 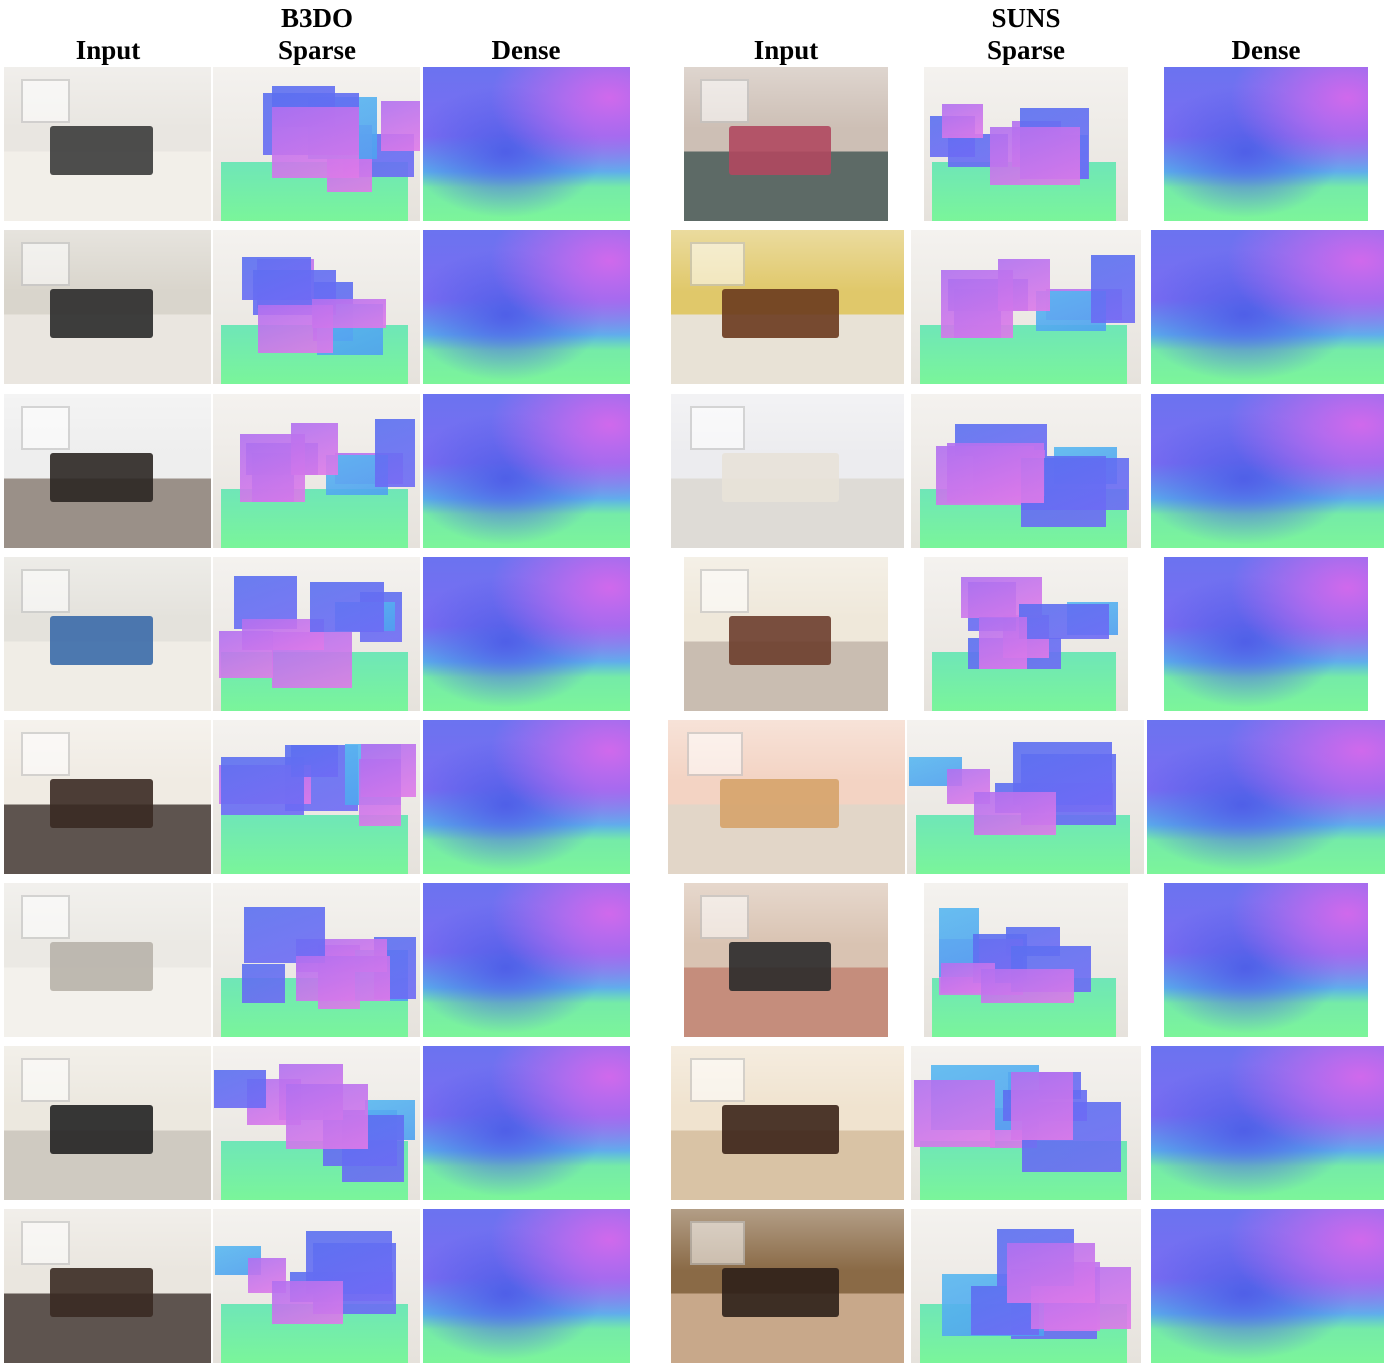 What do you see at coordinates (316, 18) in the screenshot?
I see `group-title-b3do: B3DO` at bounding box center [316, 18].